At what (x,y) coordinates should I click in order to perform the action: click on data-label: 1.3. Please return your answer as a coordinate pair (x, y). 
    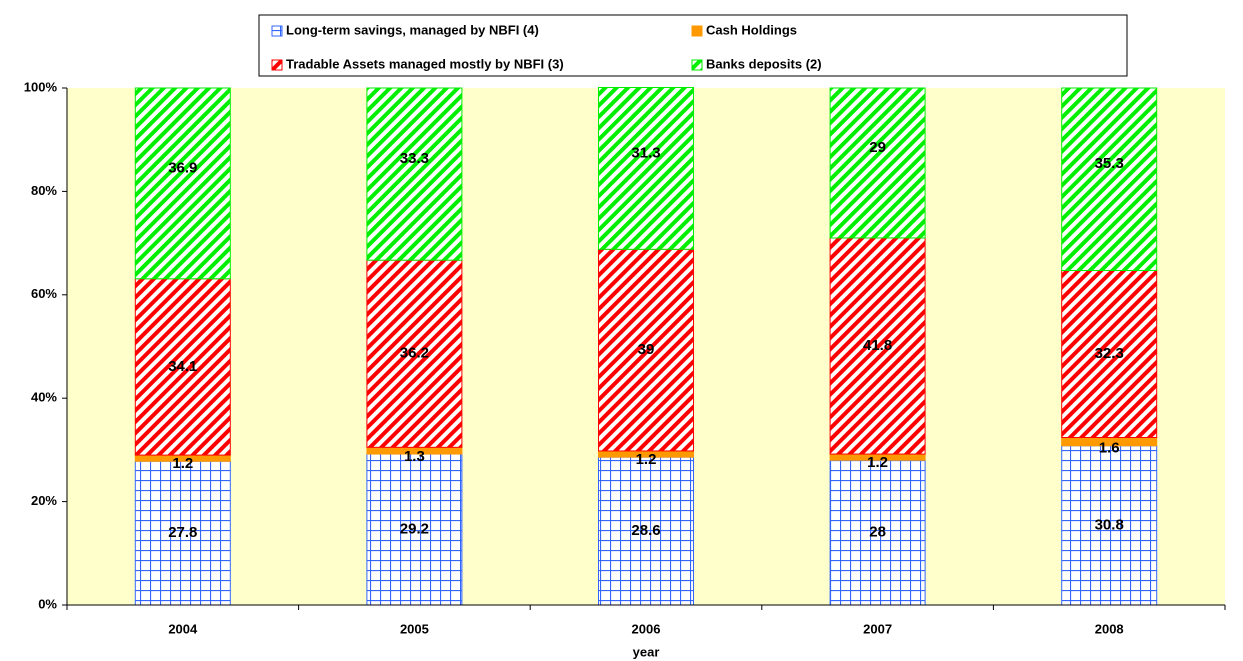
    Looking at the image, I should click on (414, 456).